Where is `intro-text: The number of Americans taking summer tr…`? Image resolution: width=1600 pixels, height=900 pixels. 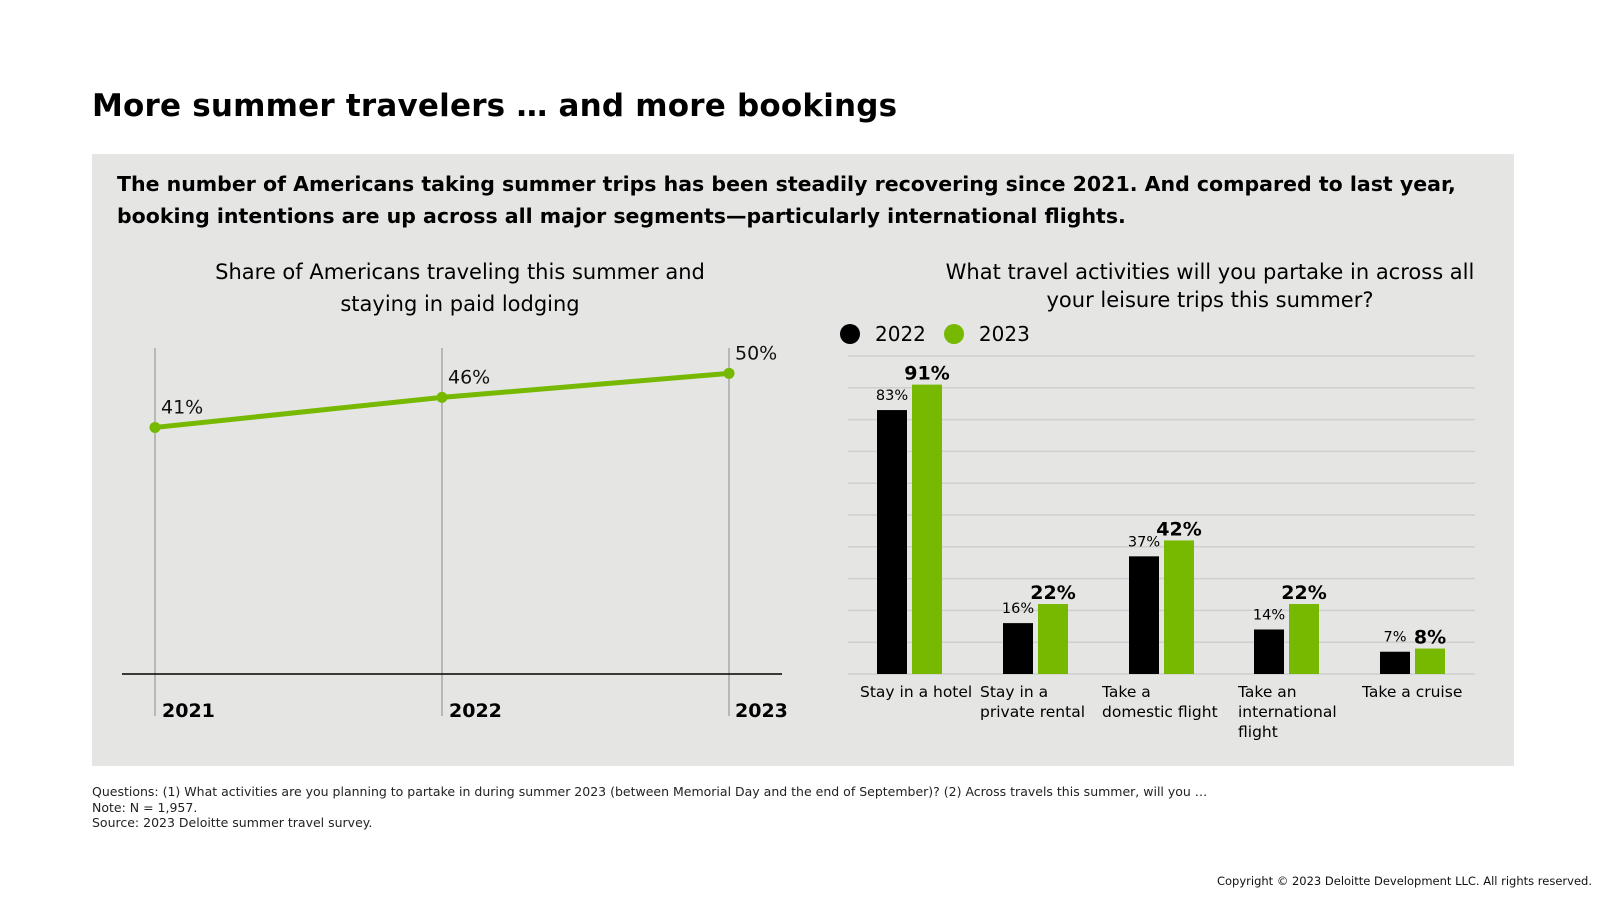
intro-text: The number of Americans taking summer tr… is located at coordinates (786, 200).